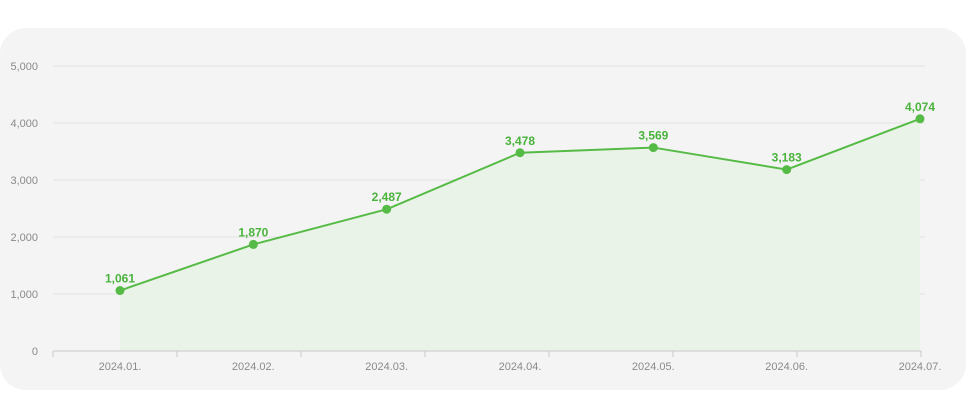 Image resolution: width=966 pixels, height=414 pixels. What do you see at coordinates (253, 232) in the screenshot?
I see `data-label: 1,870` at bounding box center [253, 232].